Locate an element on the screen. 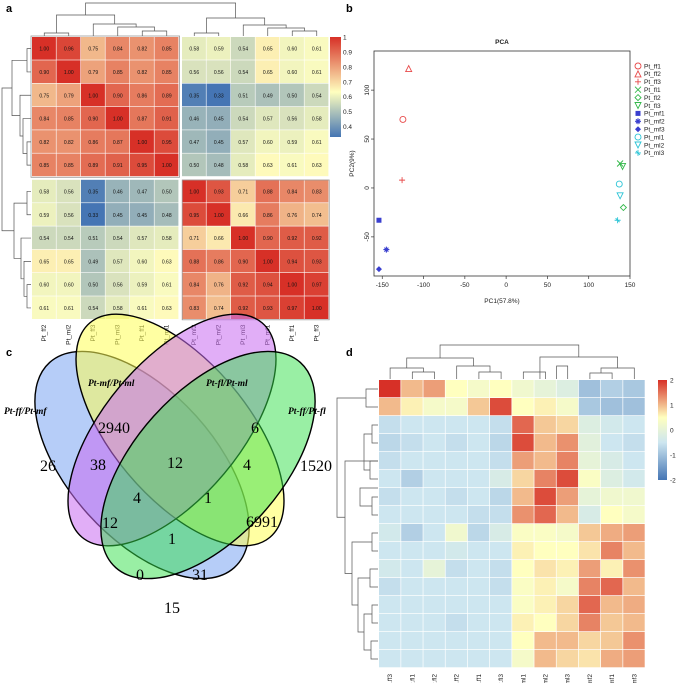  corr-value: 0.76 is located at coordinates (219, 286).